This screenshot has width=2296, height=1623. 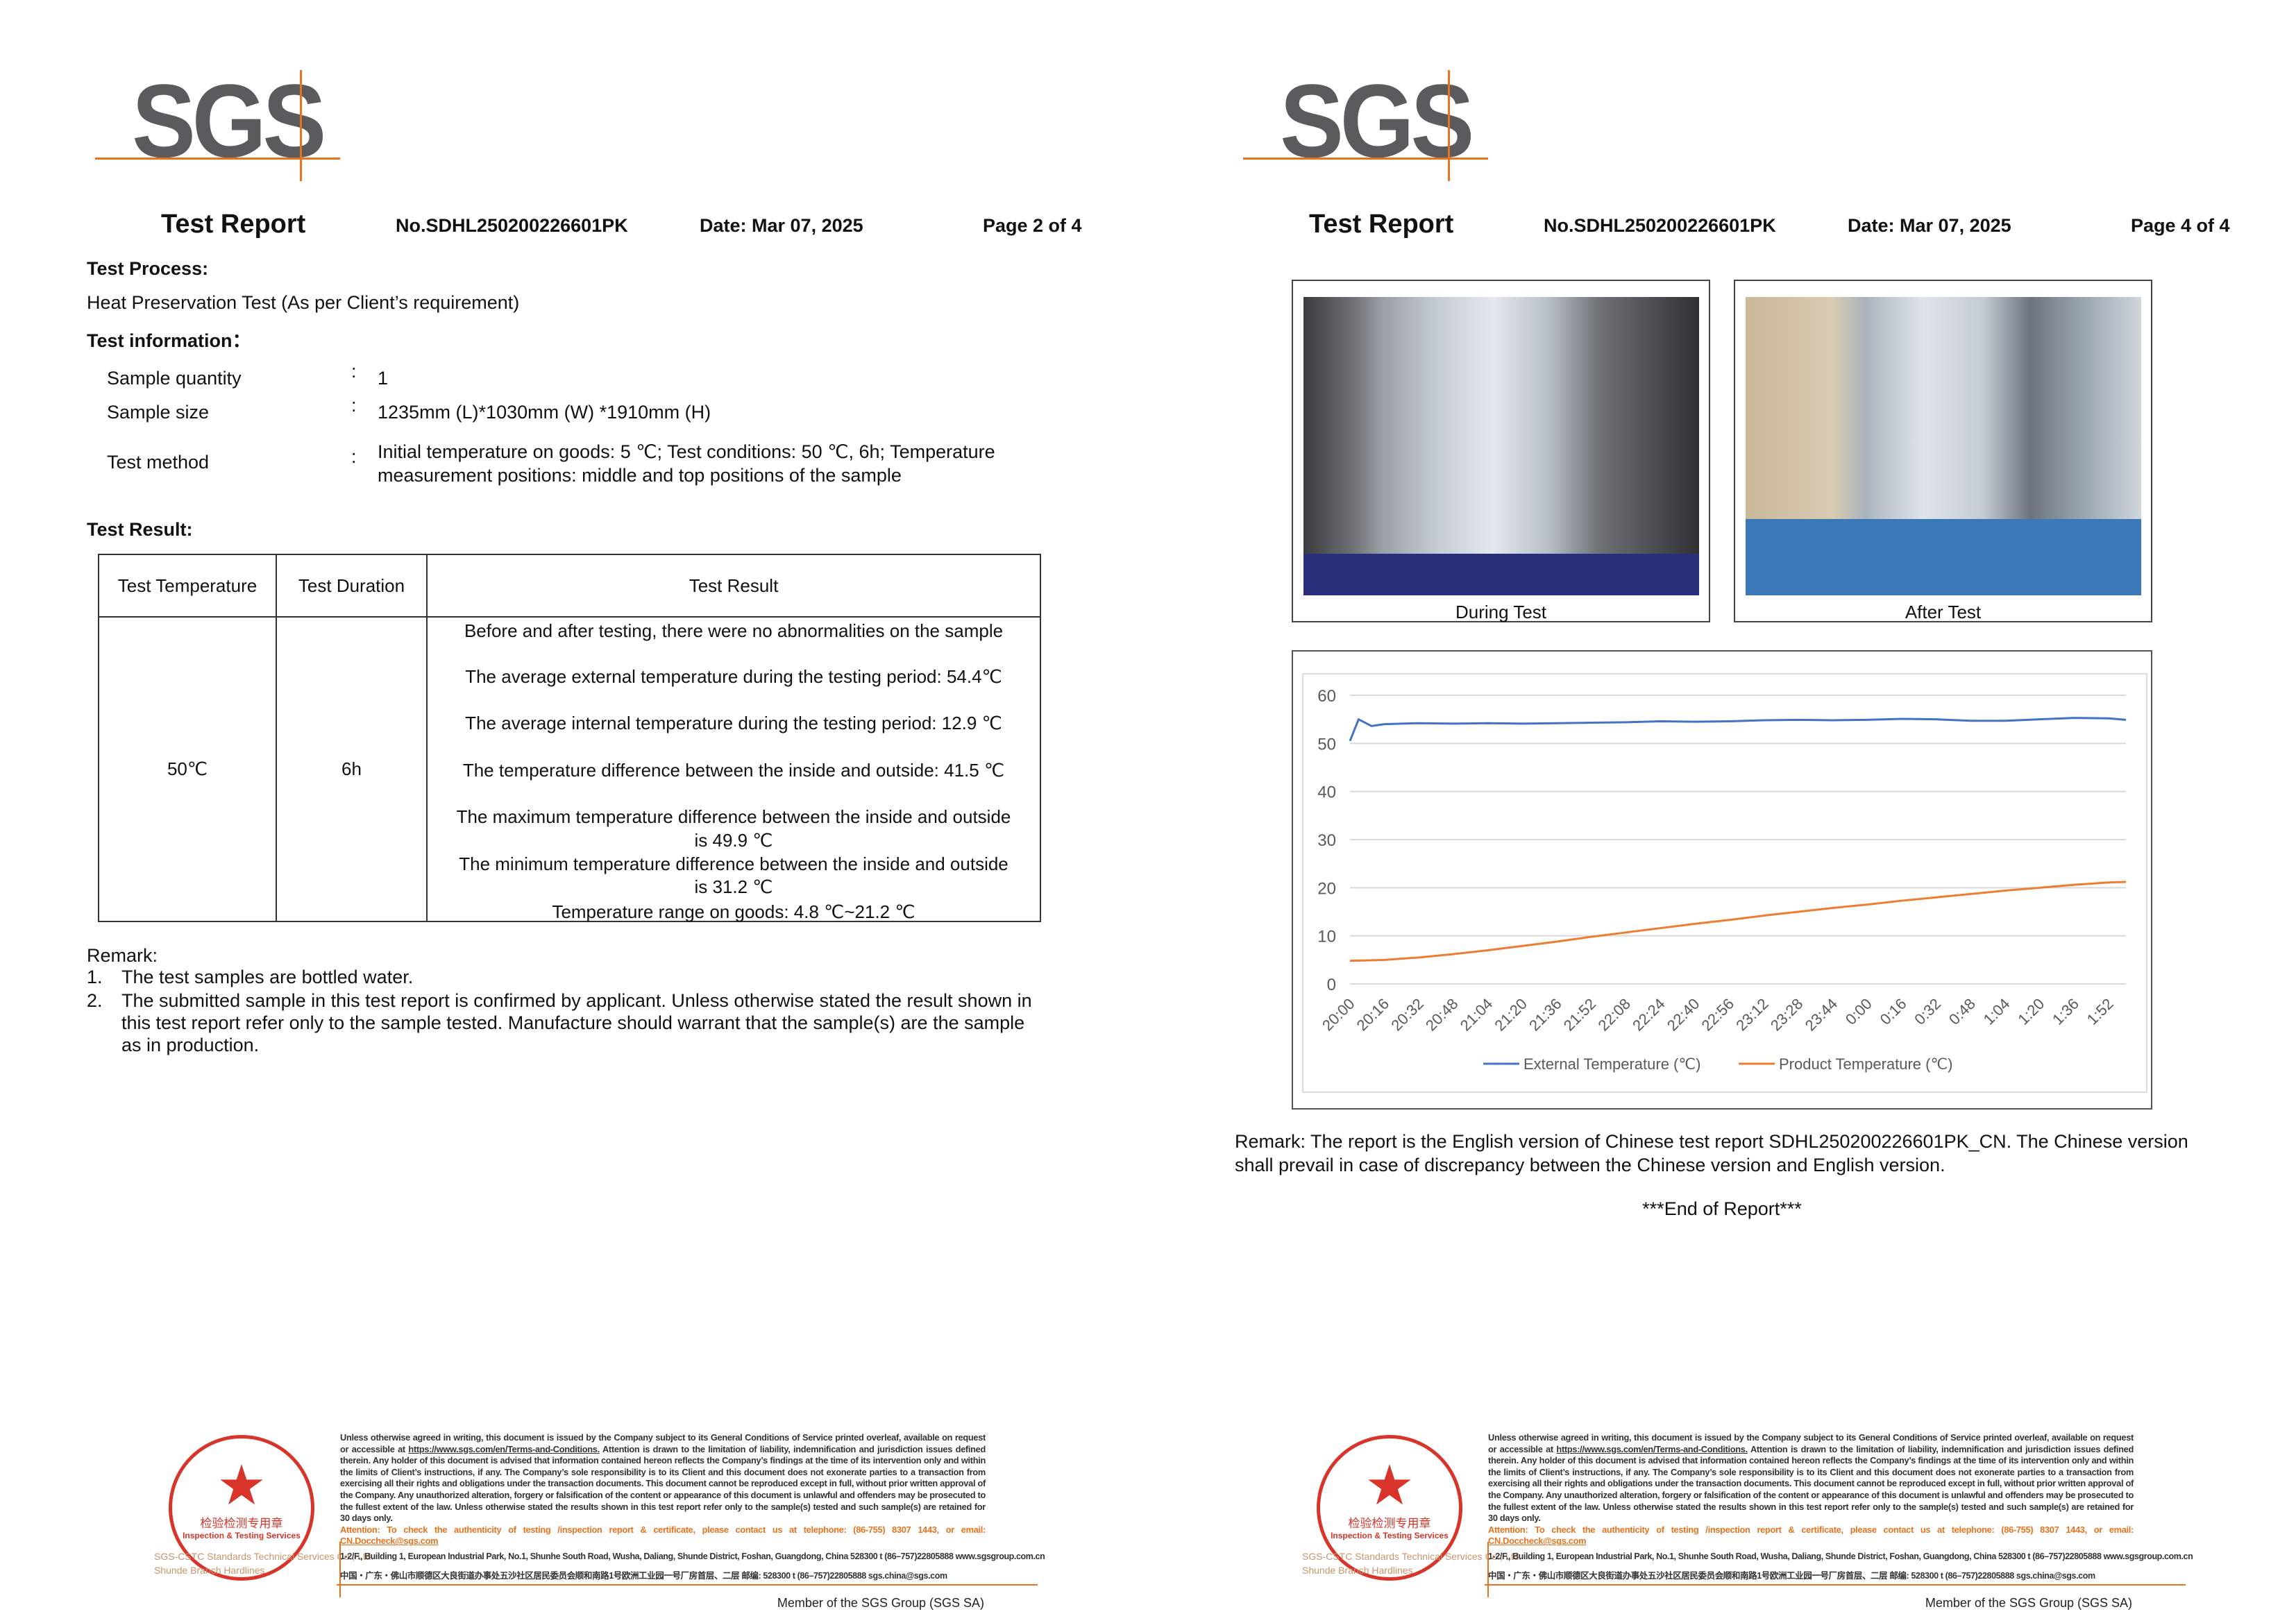 I want to click on info-value: 1235mm (L)*1030mm (W) *1910mm (H), so click(x=544, y=413).